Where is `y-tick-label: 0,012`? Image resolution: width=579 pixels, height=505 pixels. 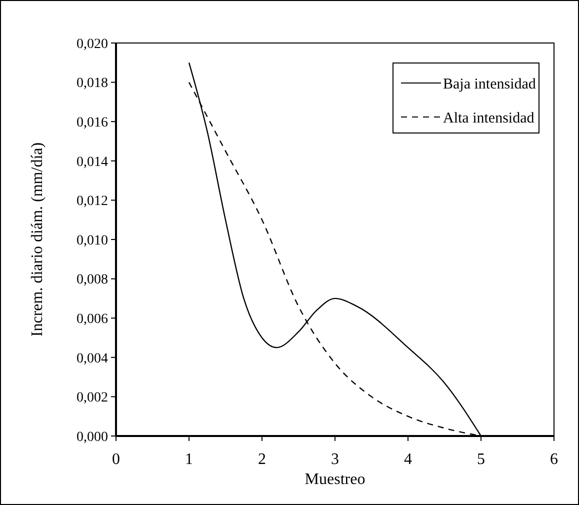
y-tick-label: 0,012 is located at coordinates (92, 202).